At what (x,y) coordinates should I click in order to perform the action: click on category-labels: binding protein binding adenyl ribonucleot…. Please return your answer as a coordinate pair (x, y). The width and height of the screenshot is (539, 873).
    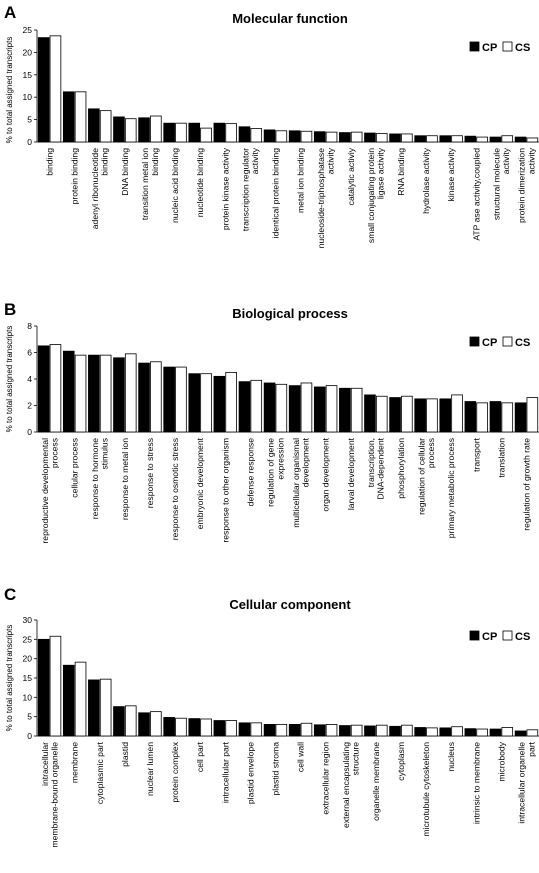
    Looking at the image, I should click on (291, 197).